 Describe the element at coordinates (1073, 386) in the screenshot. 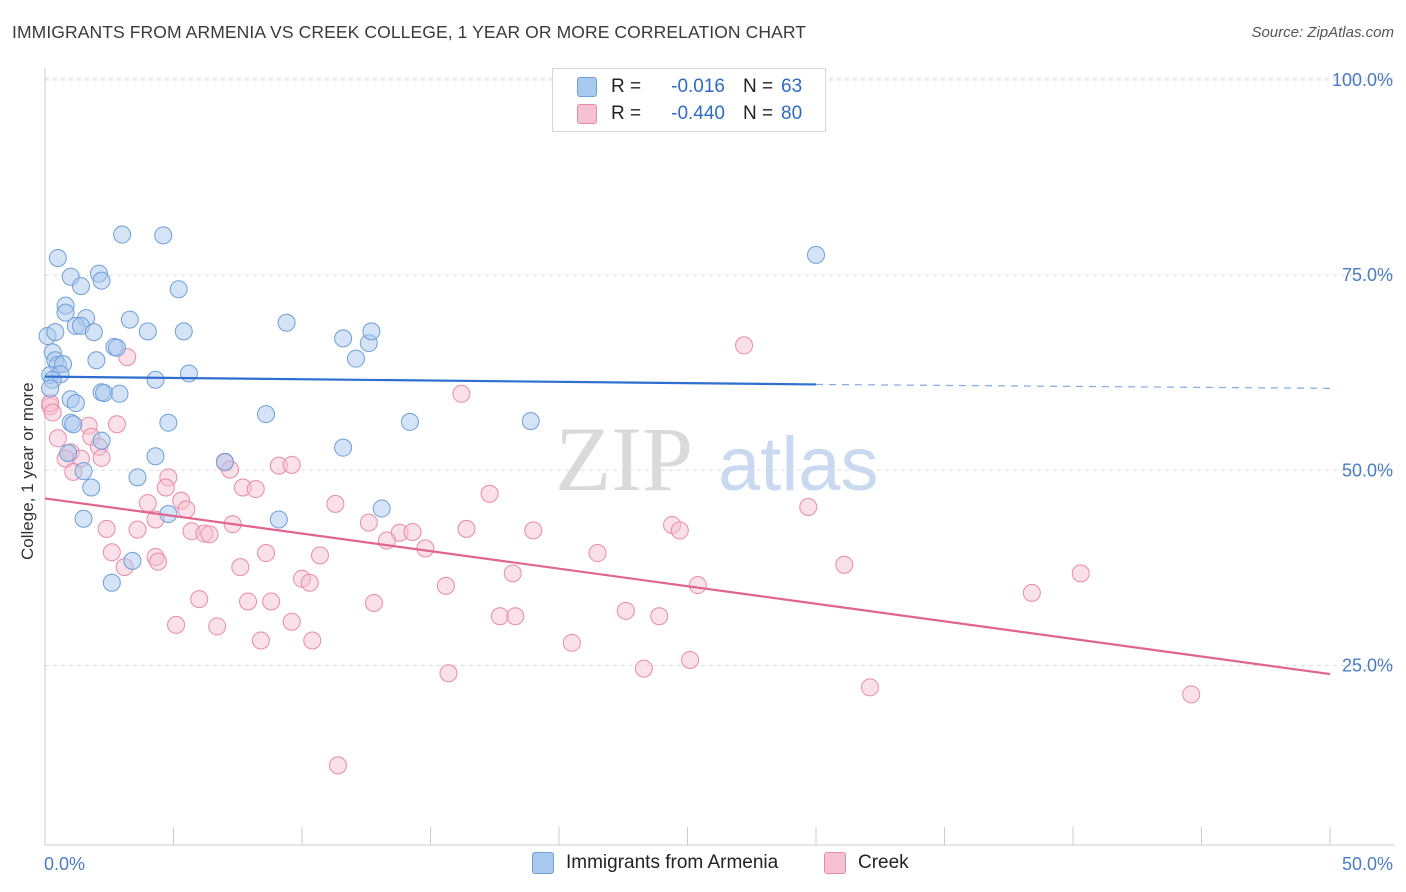

I see `trend-line-extension` at that location.